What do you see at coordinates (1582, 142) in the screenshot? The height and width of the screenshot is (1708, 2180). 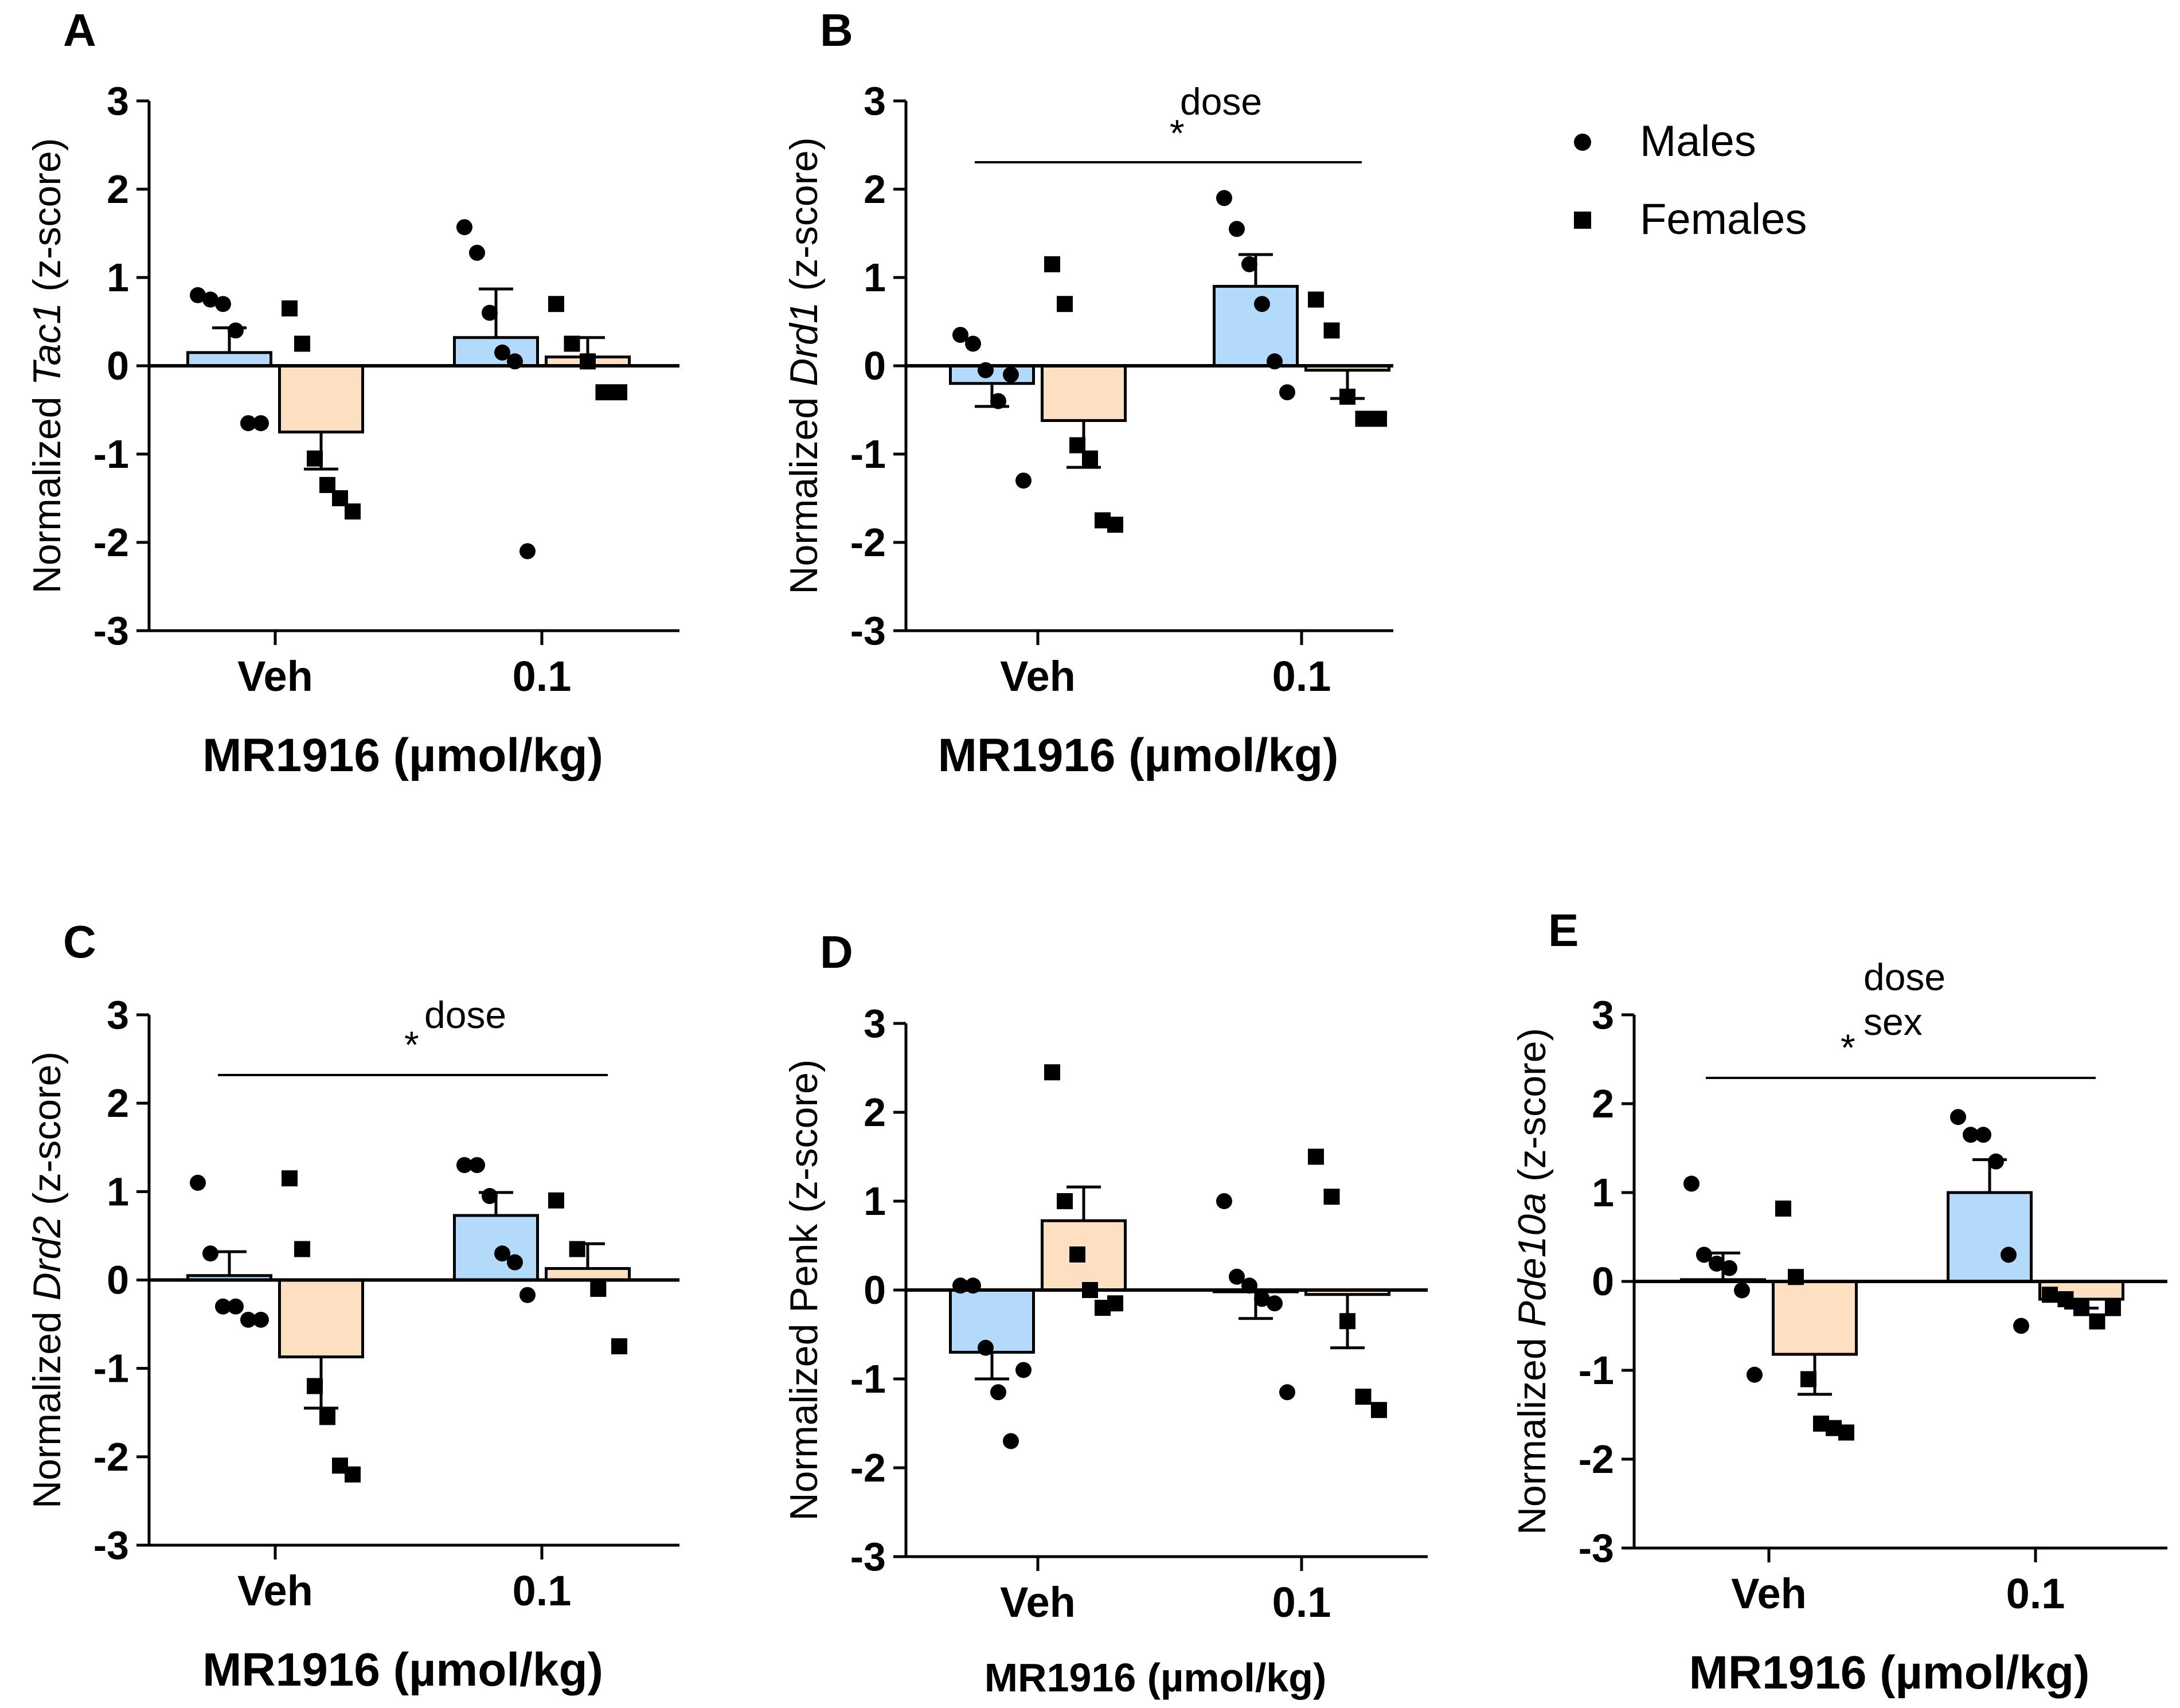 I see `legend-marker-males` at bounding box center [1582, 142].